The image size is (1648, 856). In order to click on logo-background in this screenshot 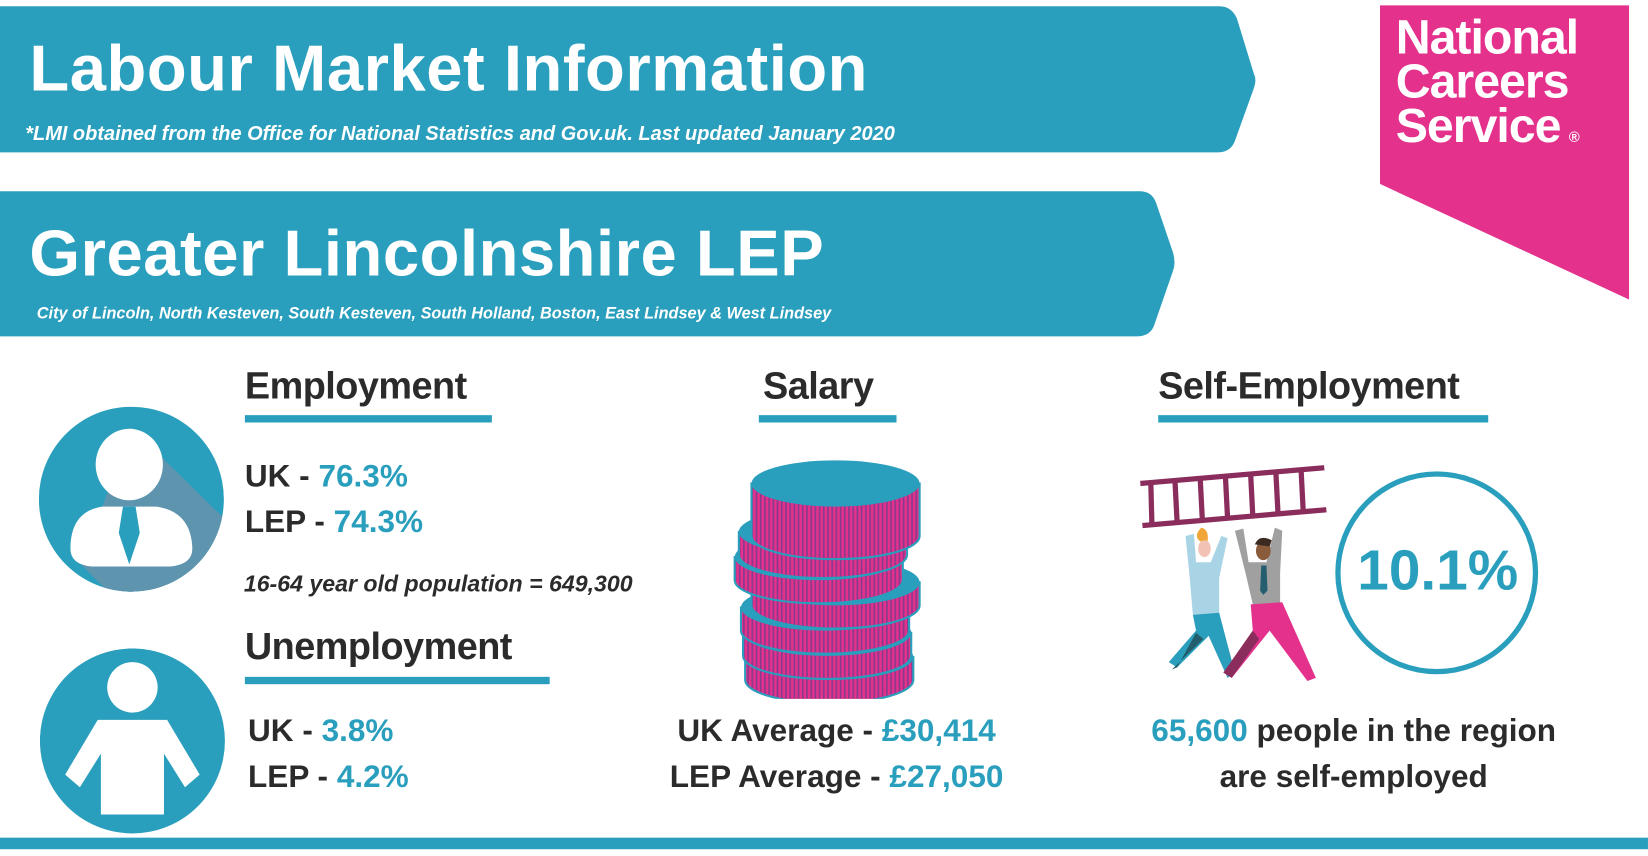, I will do `click(1504, 152)`.